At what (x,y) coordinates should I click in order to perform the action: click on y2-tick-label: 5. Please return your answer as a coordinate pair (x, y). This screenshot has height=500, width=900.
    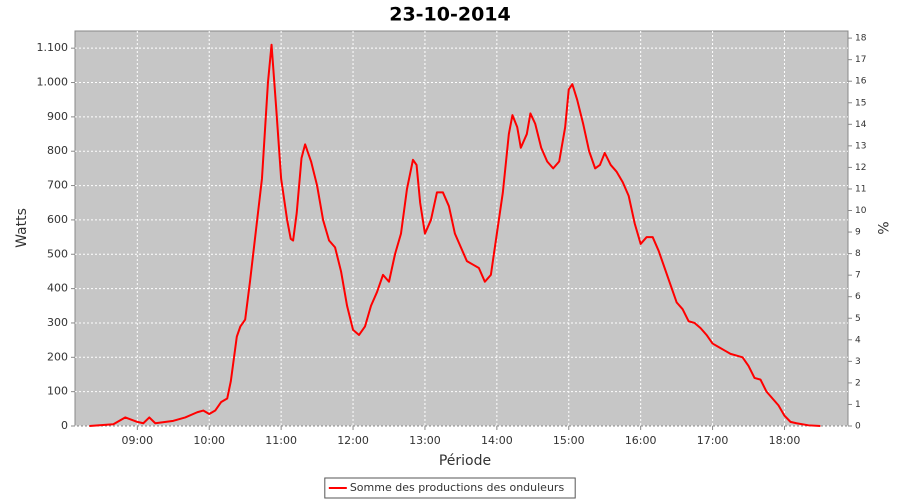
    Looking at the image, I should click on (858, 319).